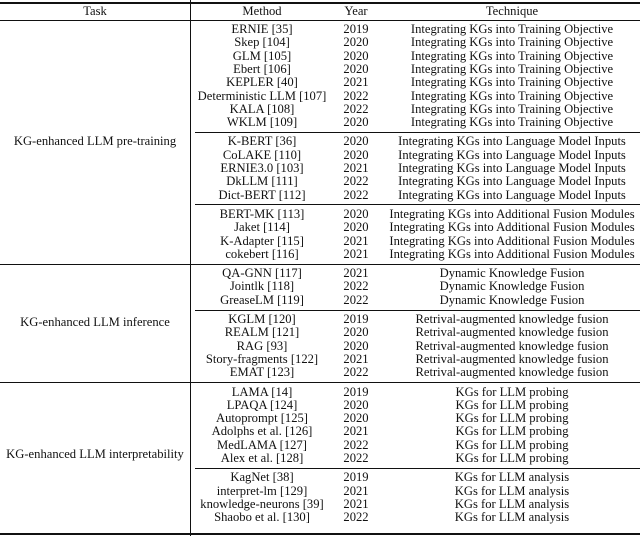  Describe the element at coordinates (262, 431) in the screenshot. I see `method-cell: Adolphs et al. [126]` at that location.